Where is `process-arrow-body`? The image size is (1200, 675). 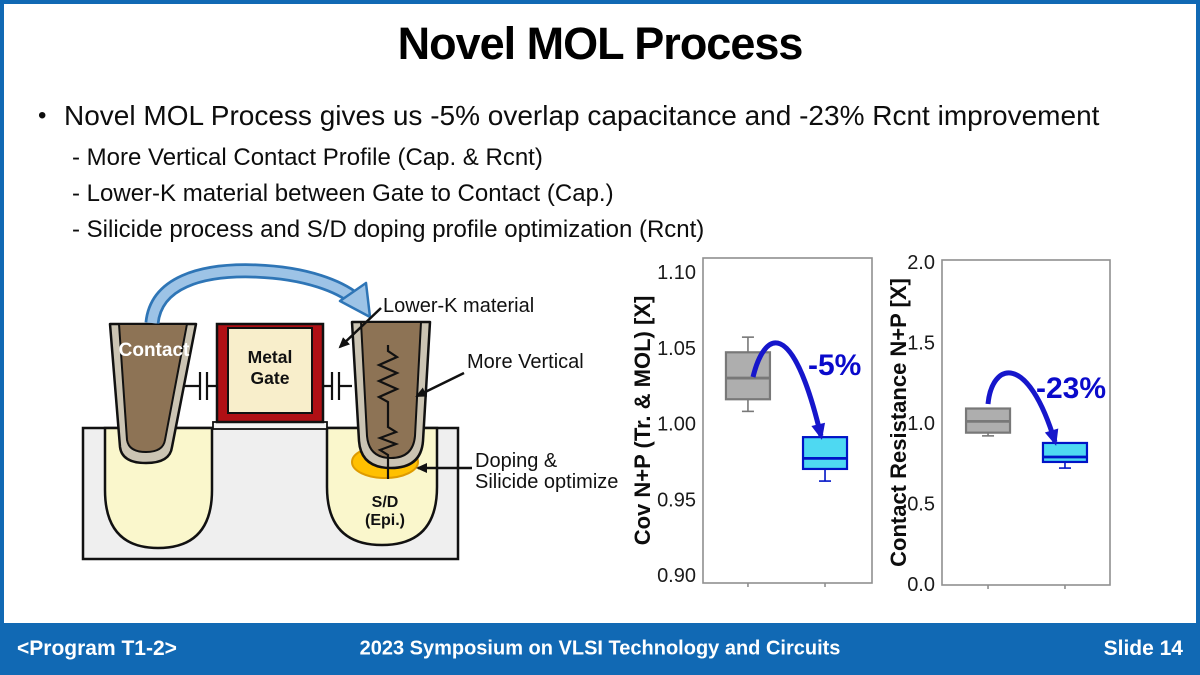
process-arrow-body is located at coordinates (252, 295).